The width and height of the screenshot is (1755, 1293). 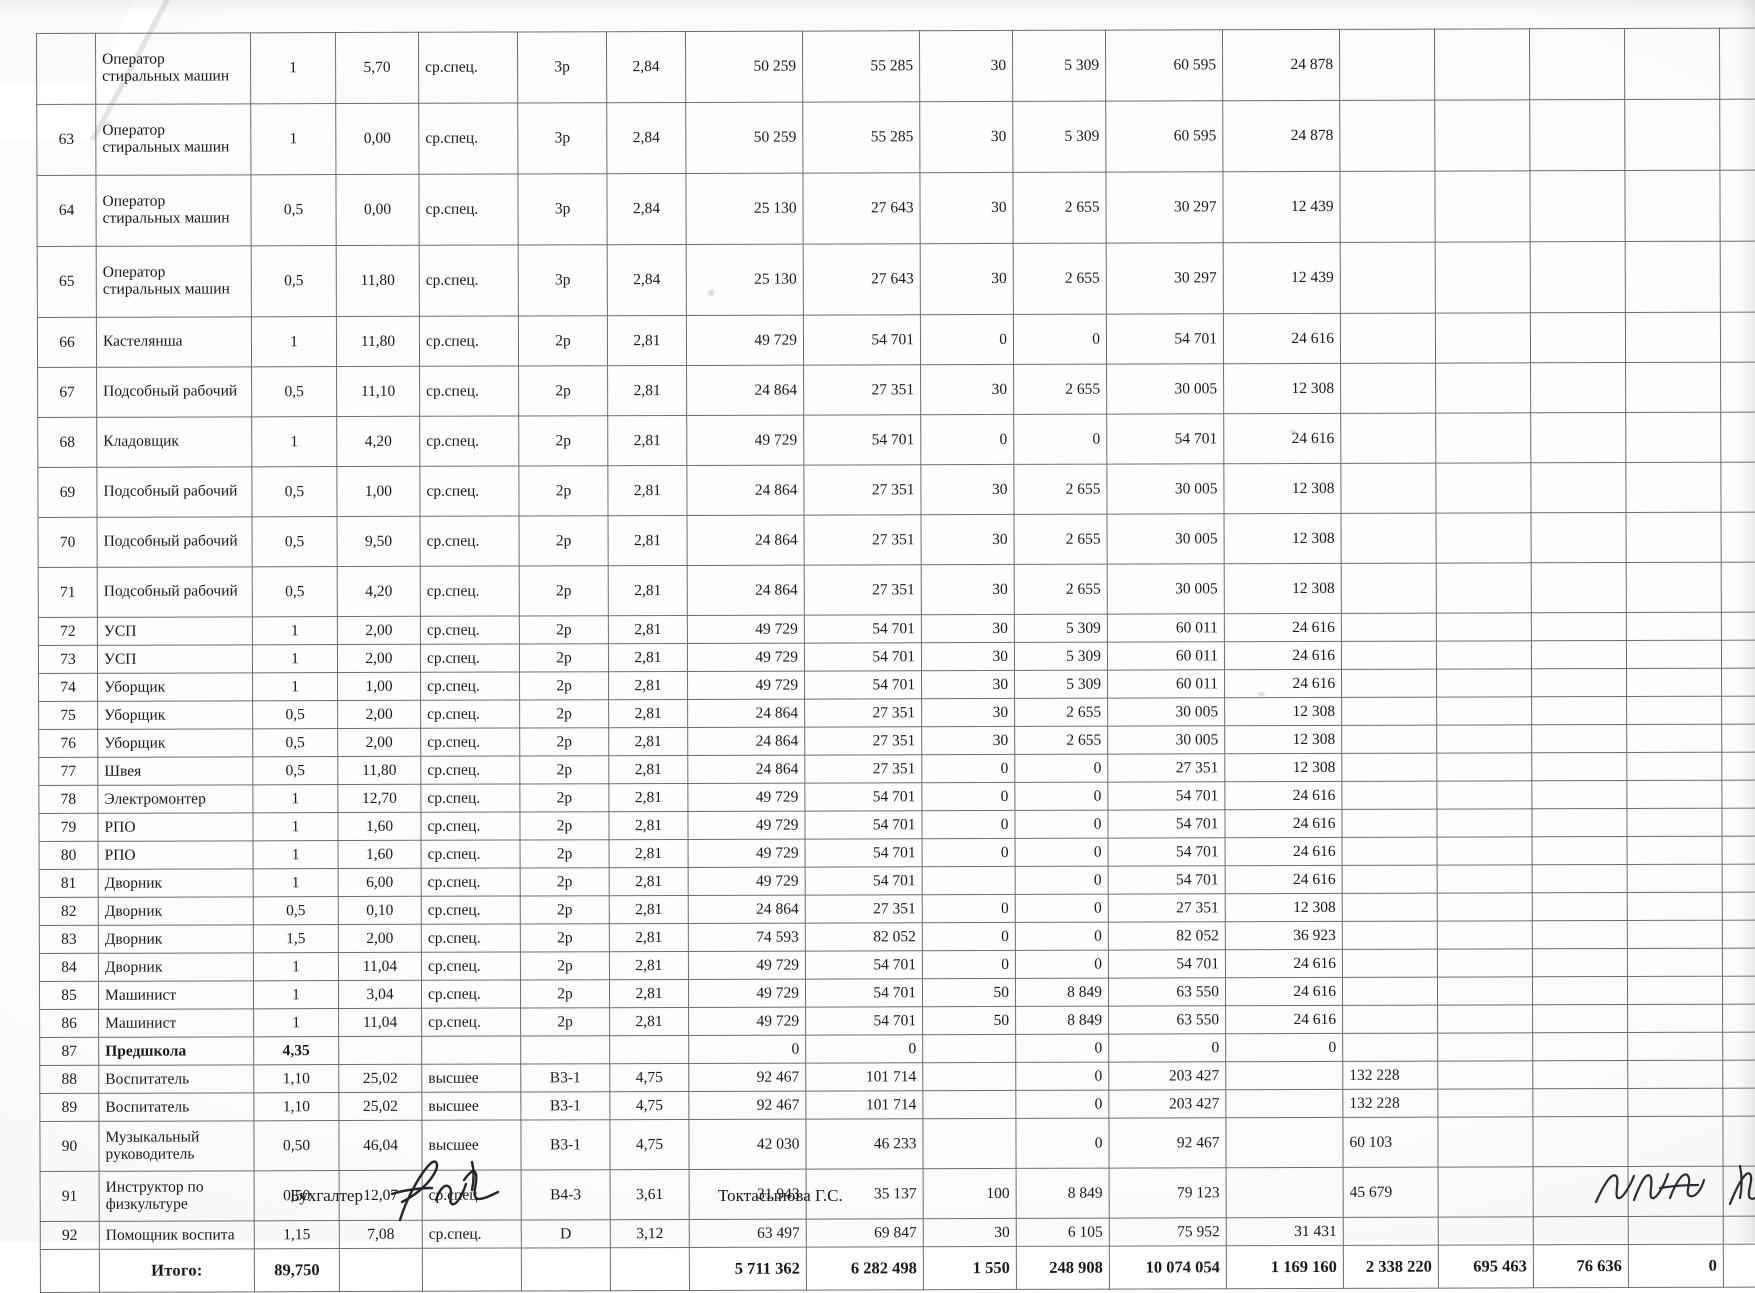 What do you see at coordinates (69, 1051) in the screenshot?
I see `row-number-cell: 87` at bounding box center [69, 1051].